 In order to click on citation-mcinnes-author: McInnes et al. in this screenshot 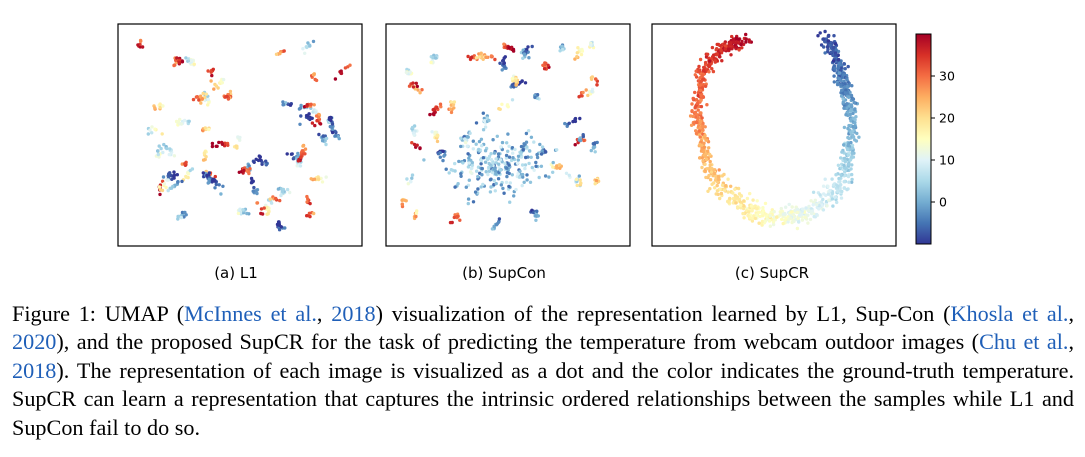, I will do `click(250, 313)`.